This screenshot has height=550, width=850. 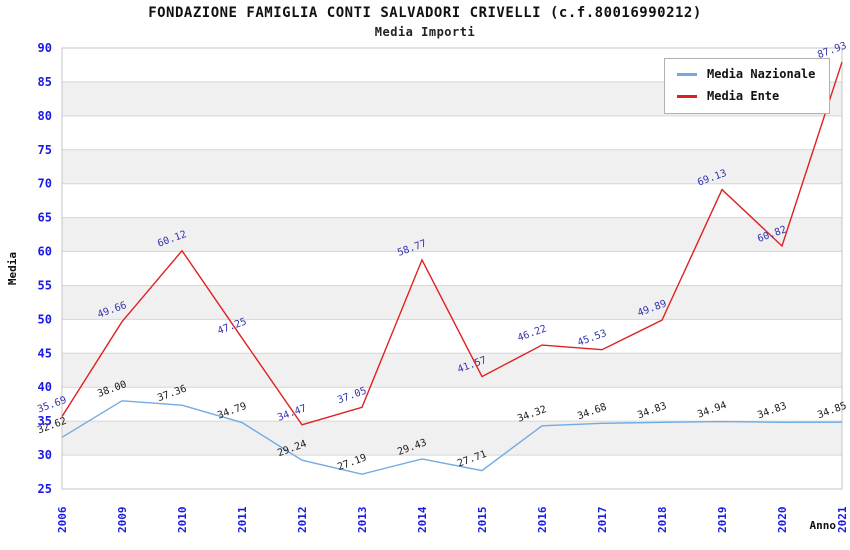 What do you see at coordinates (722, 520) in the screenshot?
I see `x-tick-label: 2019` at bounding box center [722, 520].